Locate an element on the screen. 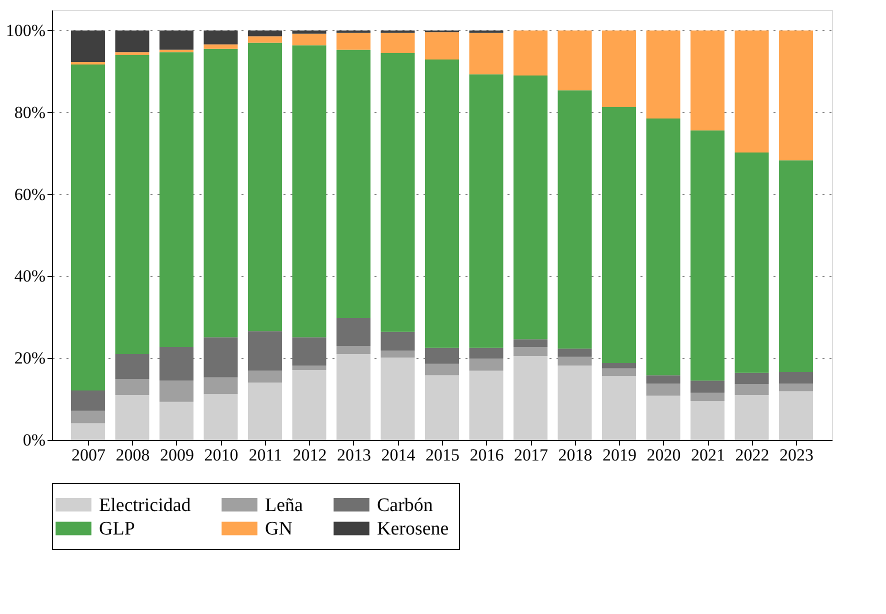 This screenshot has height=614, width=886. x-tick-label: 2020 is located at coordinates (663, 455).